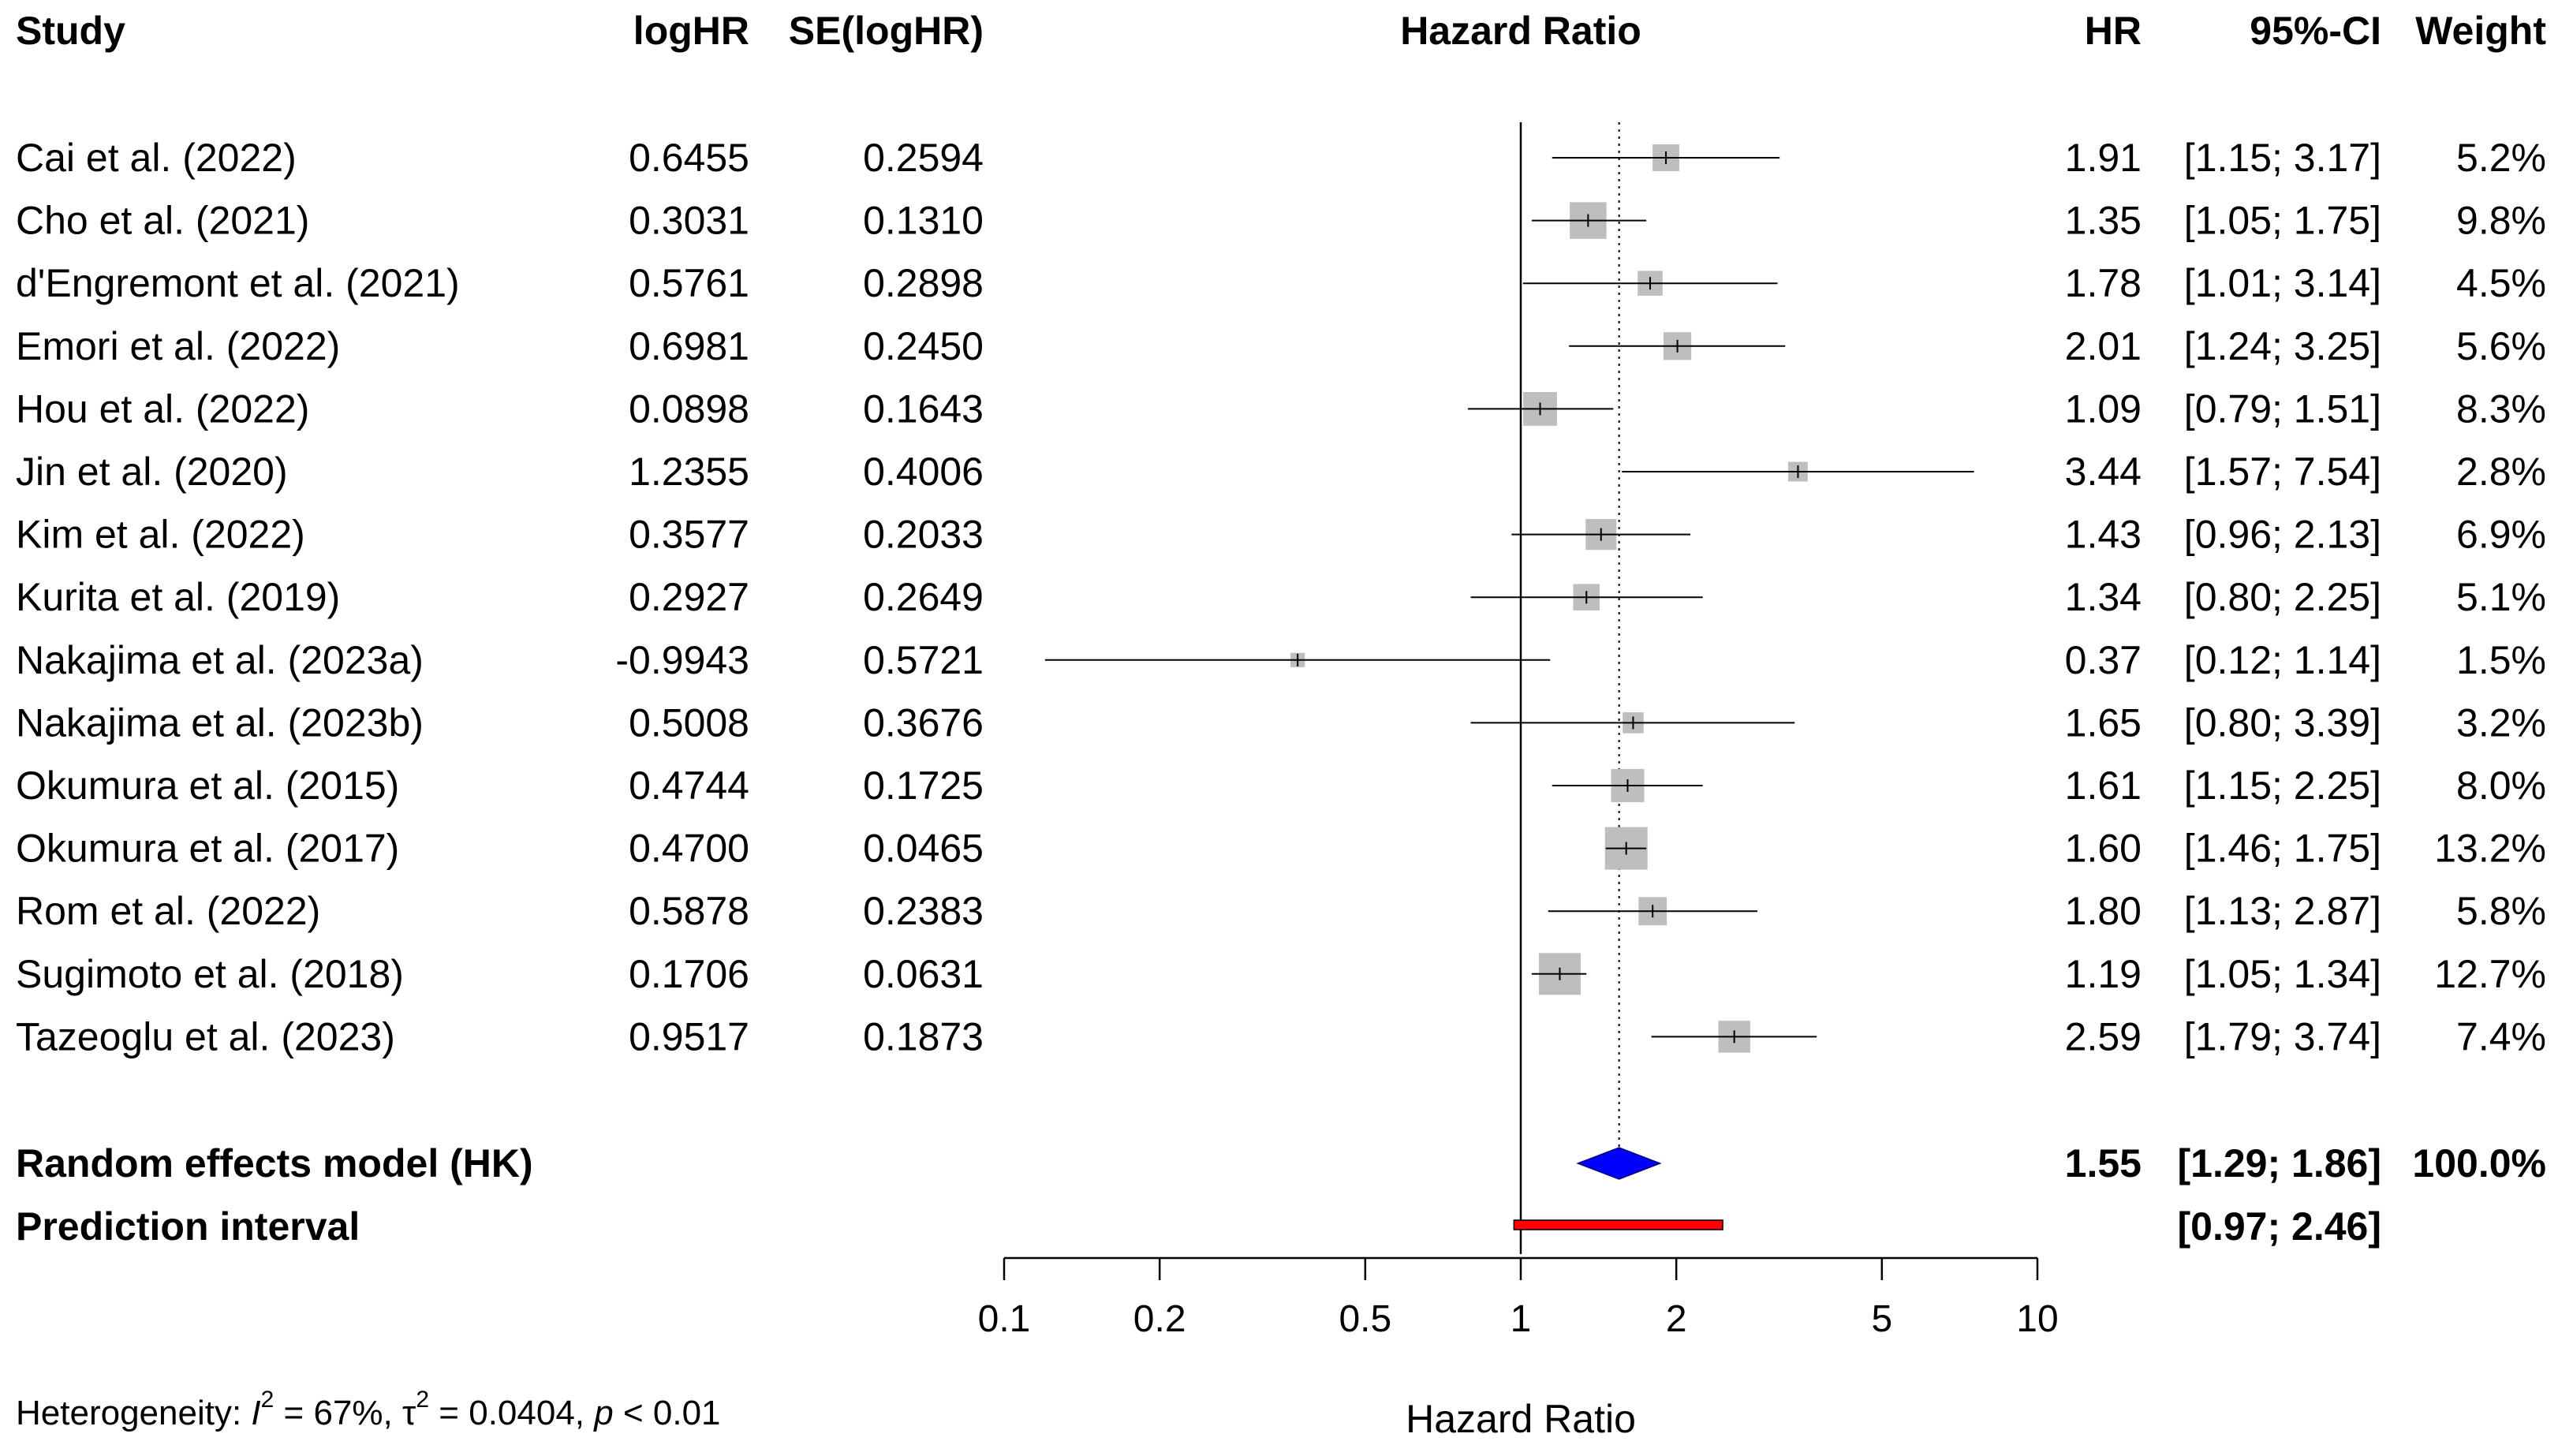 The width and height of the screenshot is (2558, 1456). Describe the element at coordinates (689, 1036) in the screenshot. I see `study-loghr: 0.9517` at that location.